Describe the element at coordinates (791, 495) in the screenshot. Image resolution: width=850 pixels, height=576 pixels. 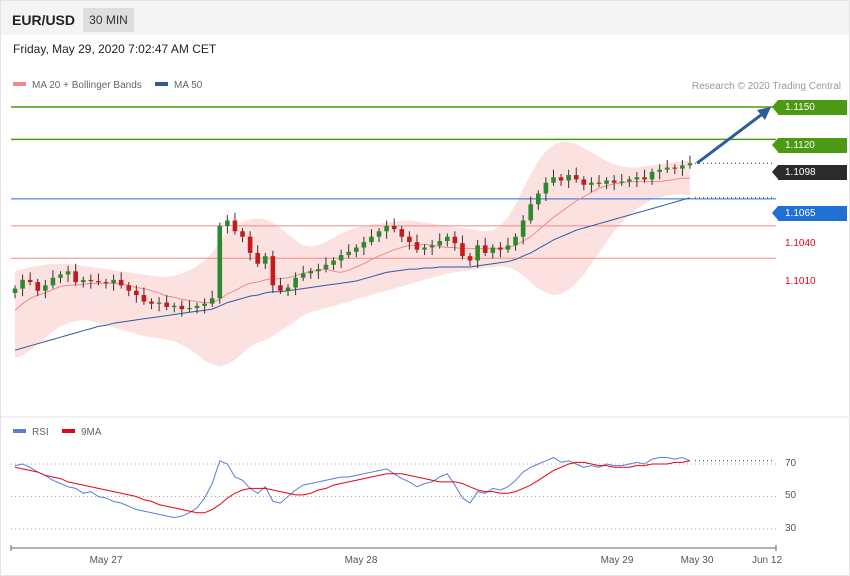
I see `rsi-tick-50: 50` at that location.